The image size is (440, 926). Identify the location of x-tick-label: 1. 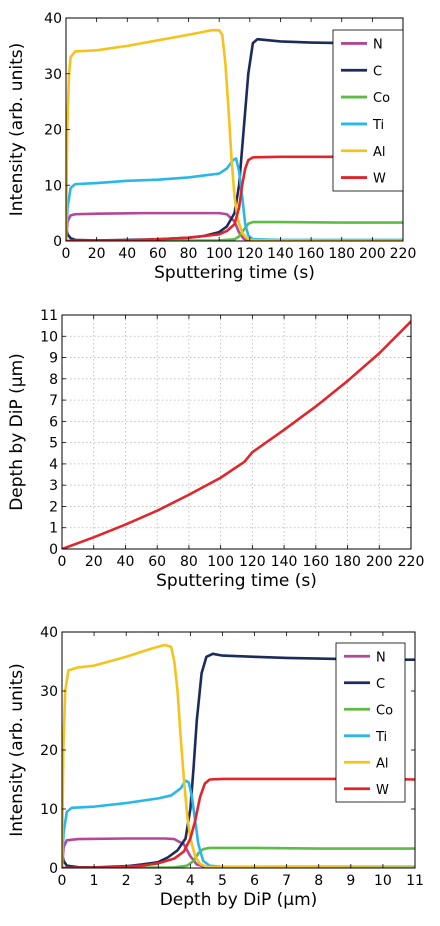
(94, 881).